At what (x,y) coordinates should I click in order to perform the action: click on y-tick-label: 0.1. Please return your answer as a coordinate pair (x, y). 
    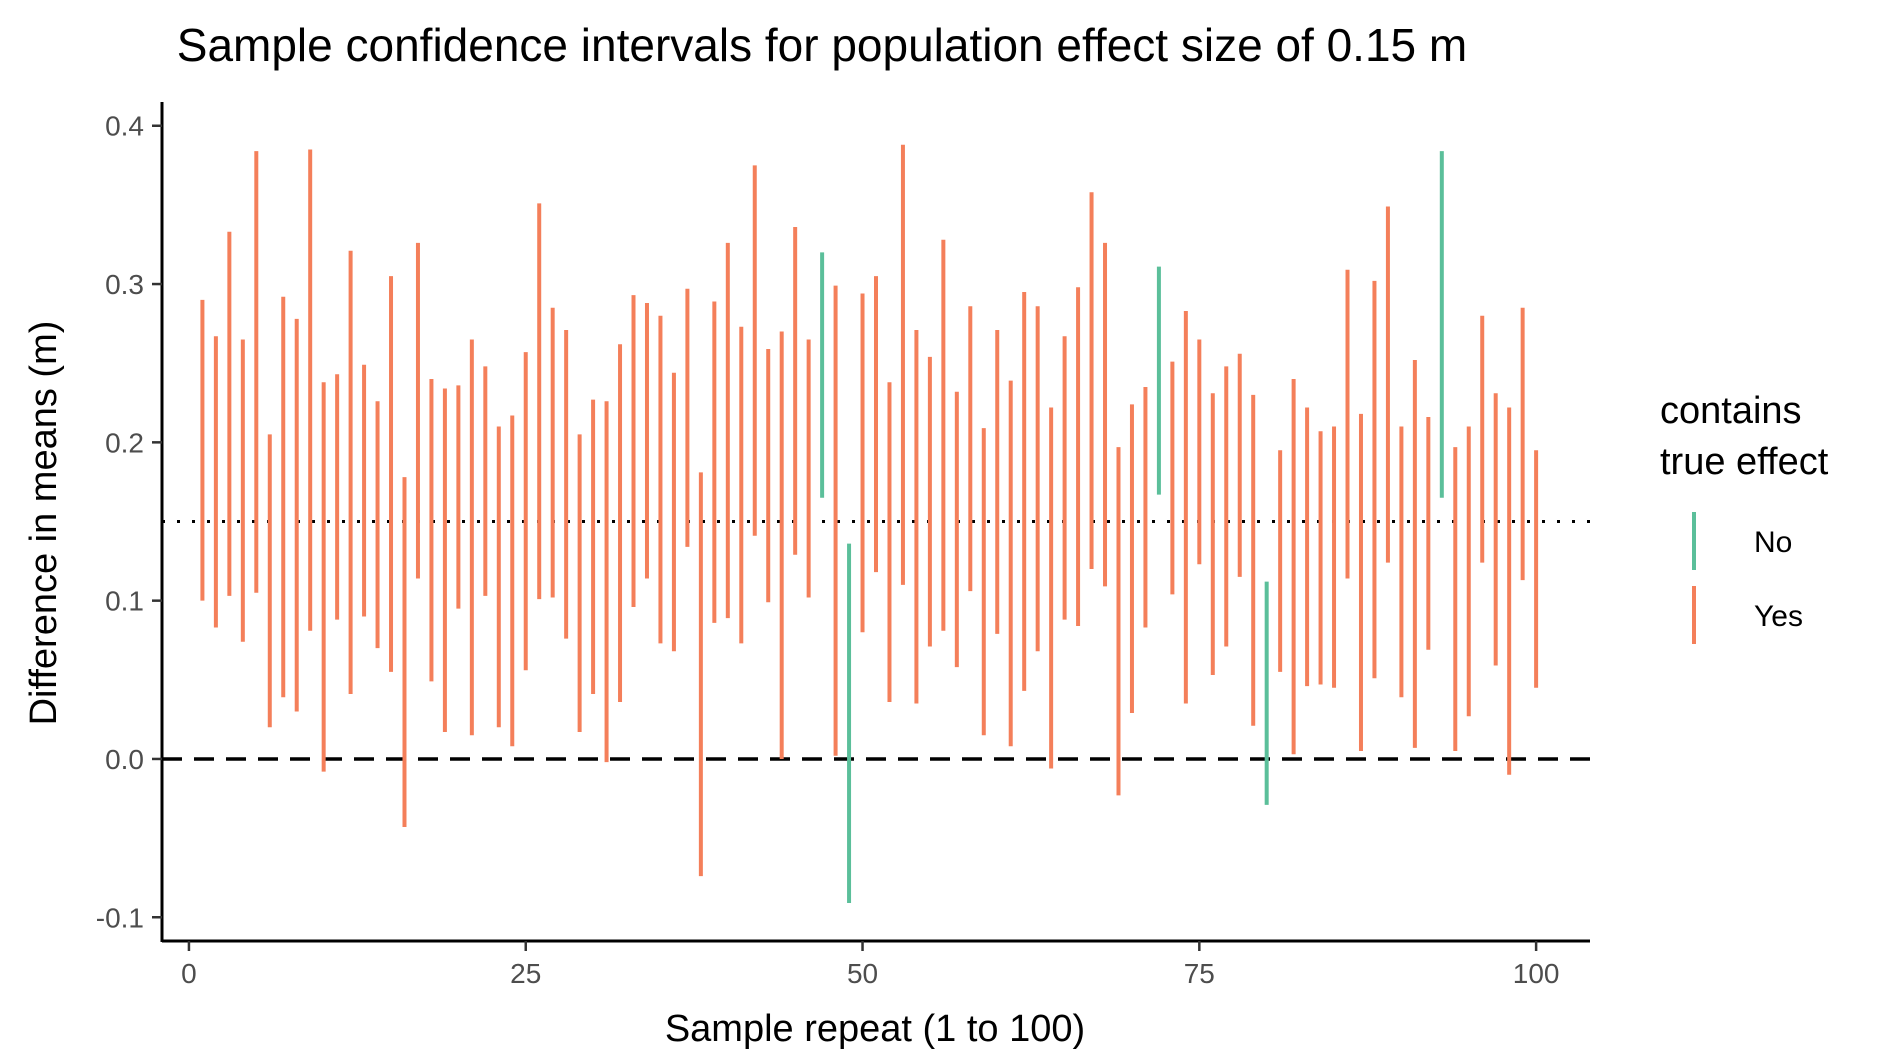
    Looking at the image, I should click on (124, 601).